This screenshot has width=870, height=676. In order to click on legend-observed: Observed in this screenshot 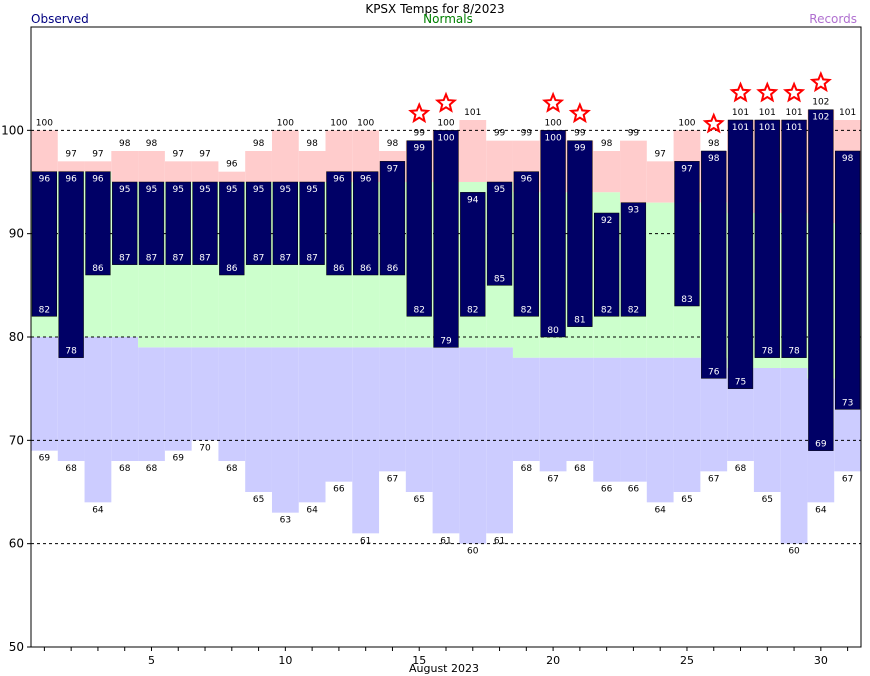, I will do `click(60, 19)`.